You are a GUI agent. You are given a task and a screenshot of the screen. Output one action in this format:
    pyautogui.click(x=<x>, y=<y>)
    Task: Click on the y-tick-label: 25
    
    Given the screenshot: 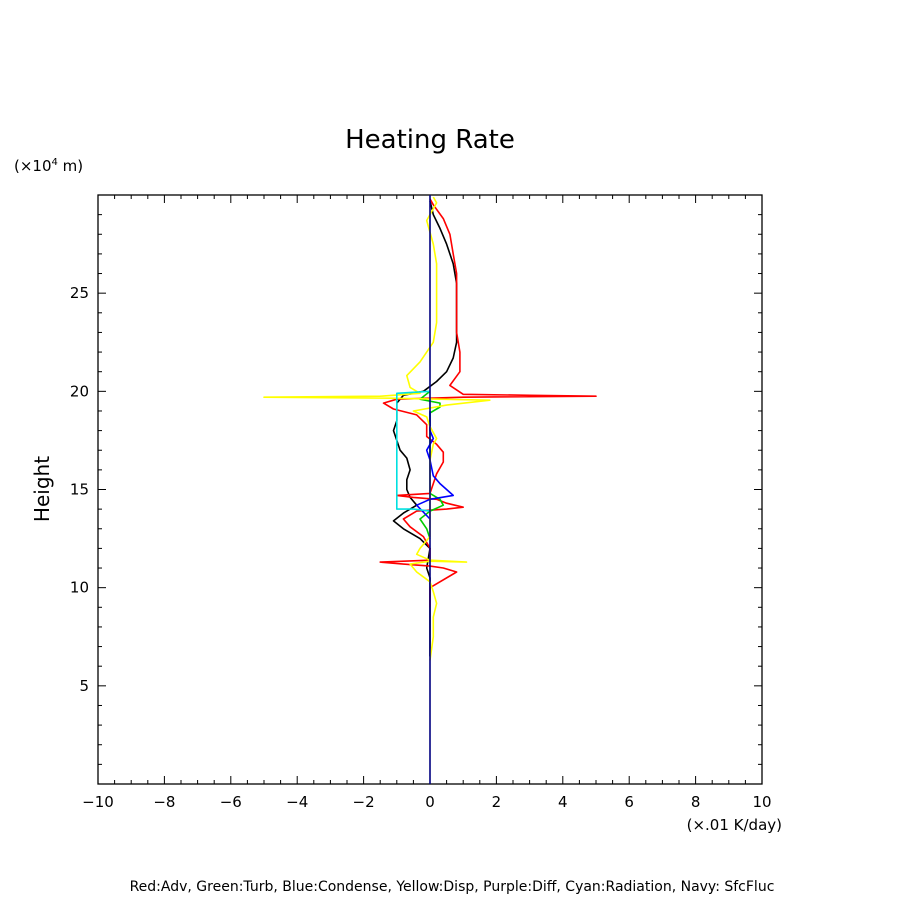 What is the action you would take?
    pyautogui.click(x=79, y=293)
    